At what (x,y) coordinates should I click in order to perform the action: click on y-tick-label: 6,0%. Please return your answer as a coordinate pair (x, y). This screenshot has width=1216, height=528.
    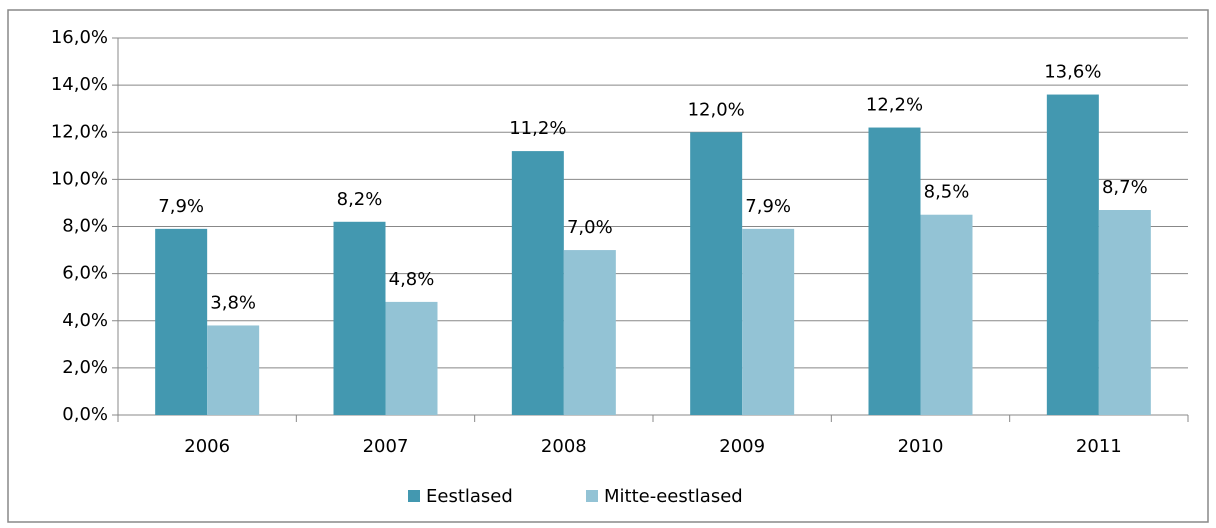
    Looking at the image, I should click on (85, 273).